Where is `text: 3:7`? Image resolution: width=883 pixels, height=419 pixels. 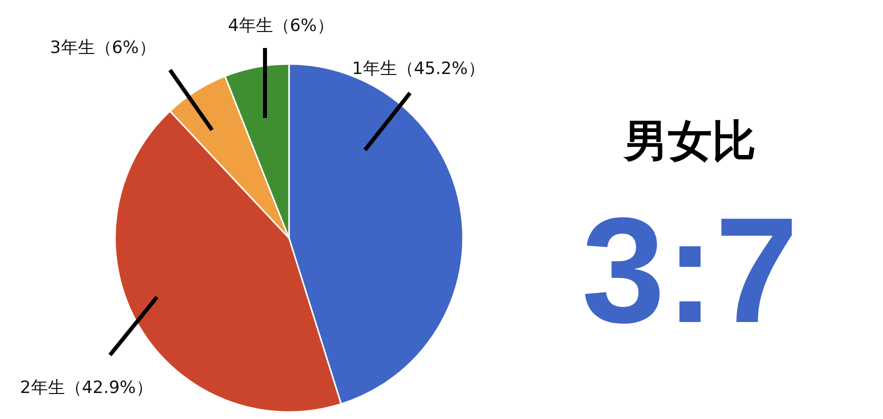
text: 3:7 is located at coordinates (690, 270).